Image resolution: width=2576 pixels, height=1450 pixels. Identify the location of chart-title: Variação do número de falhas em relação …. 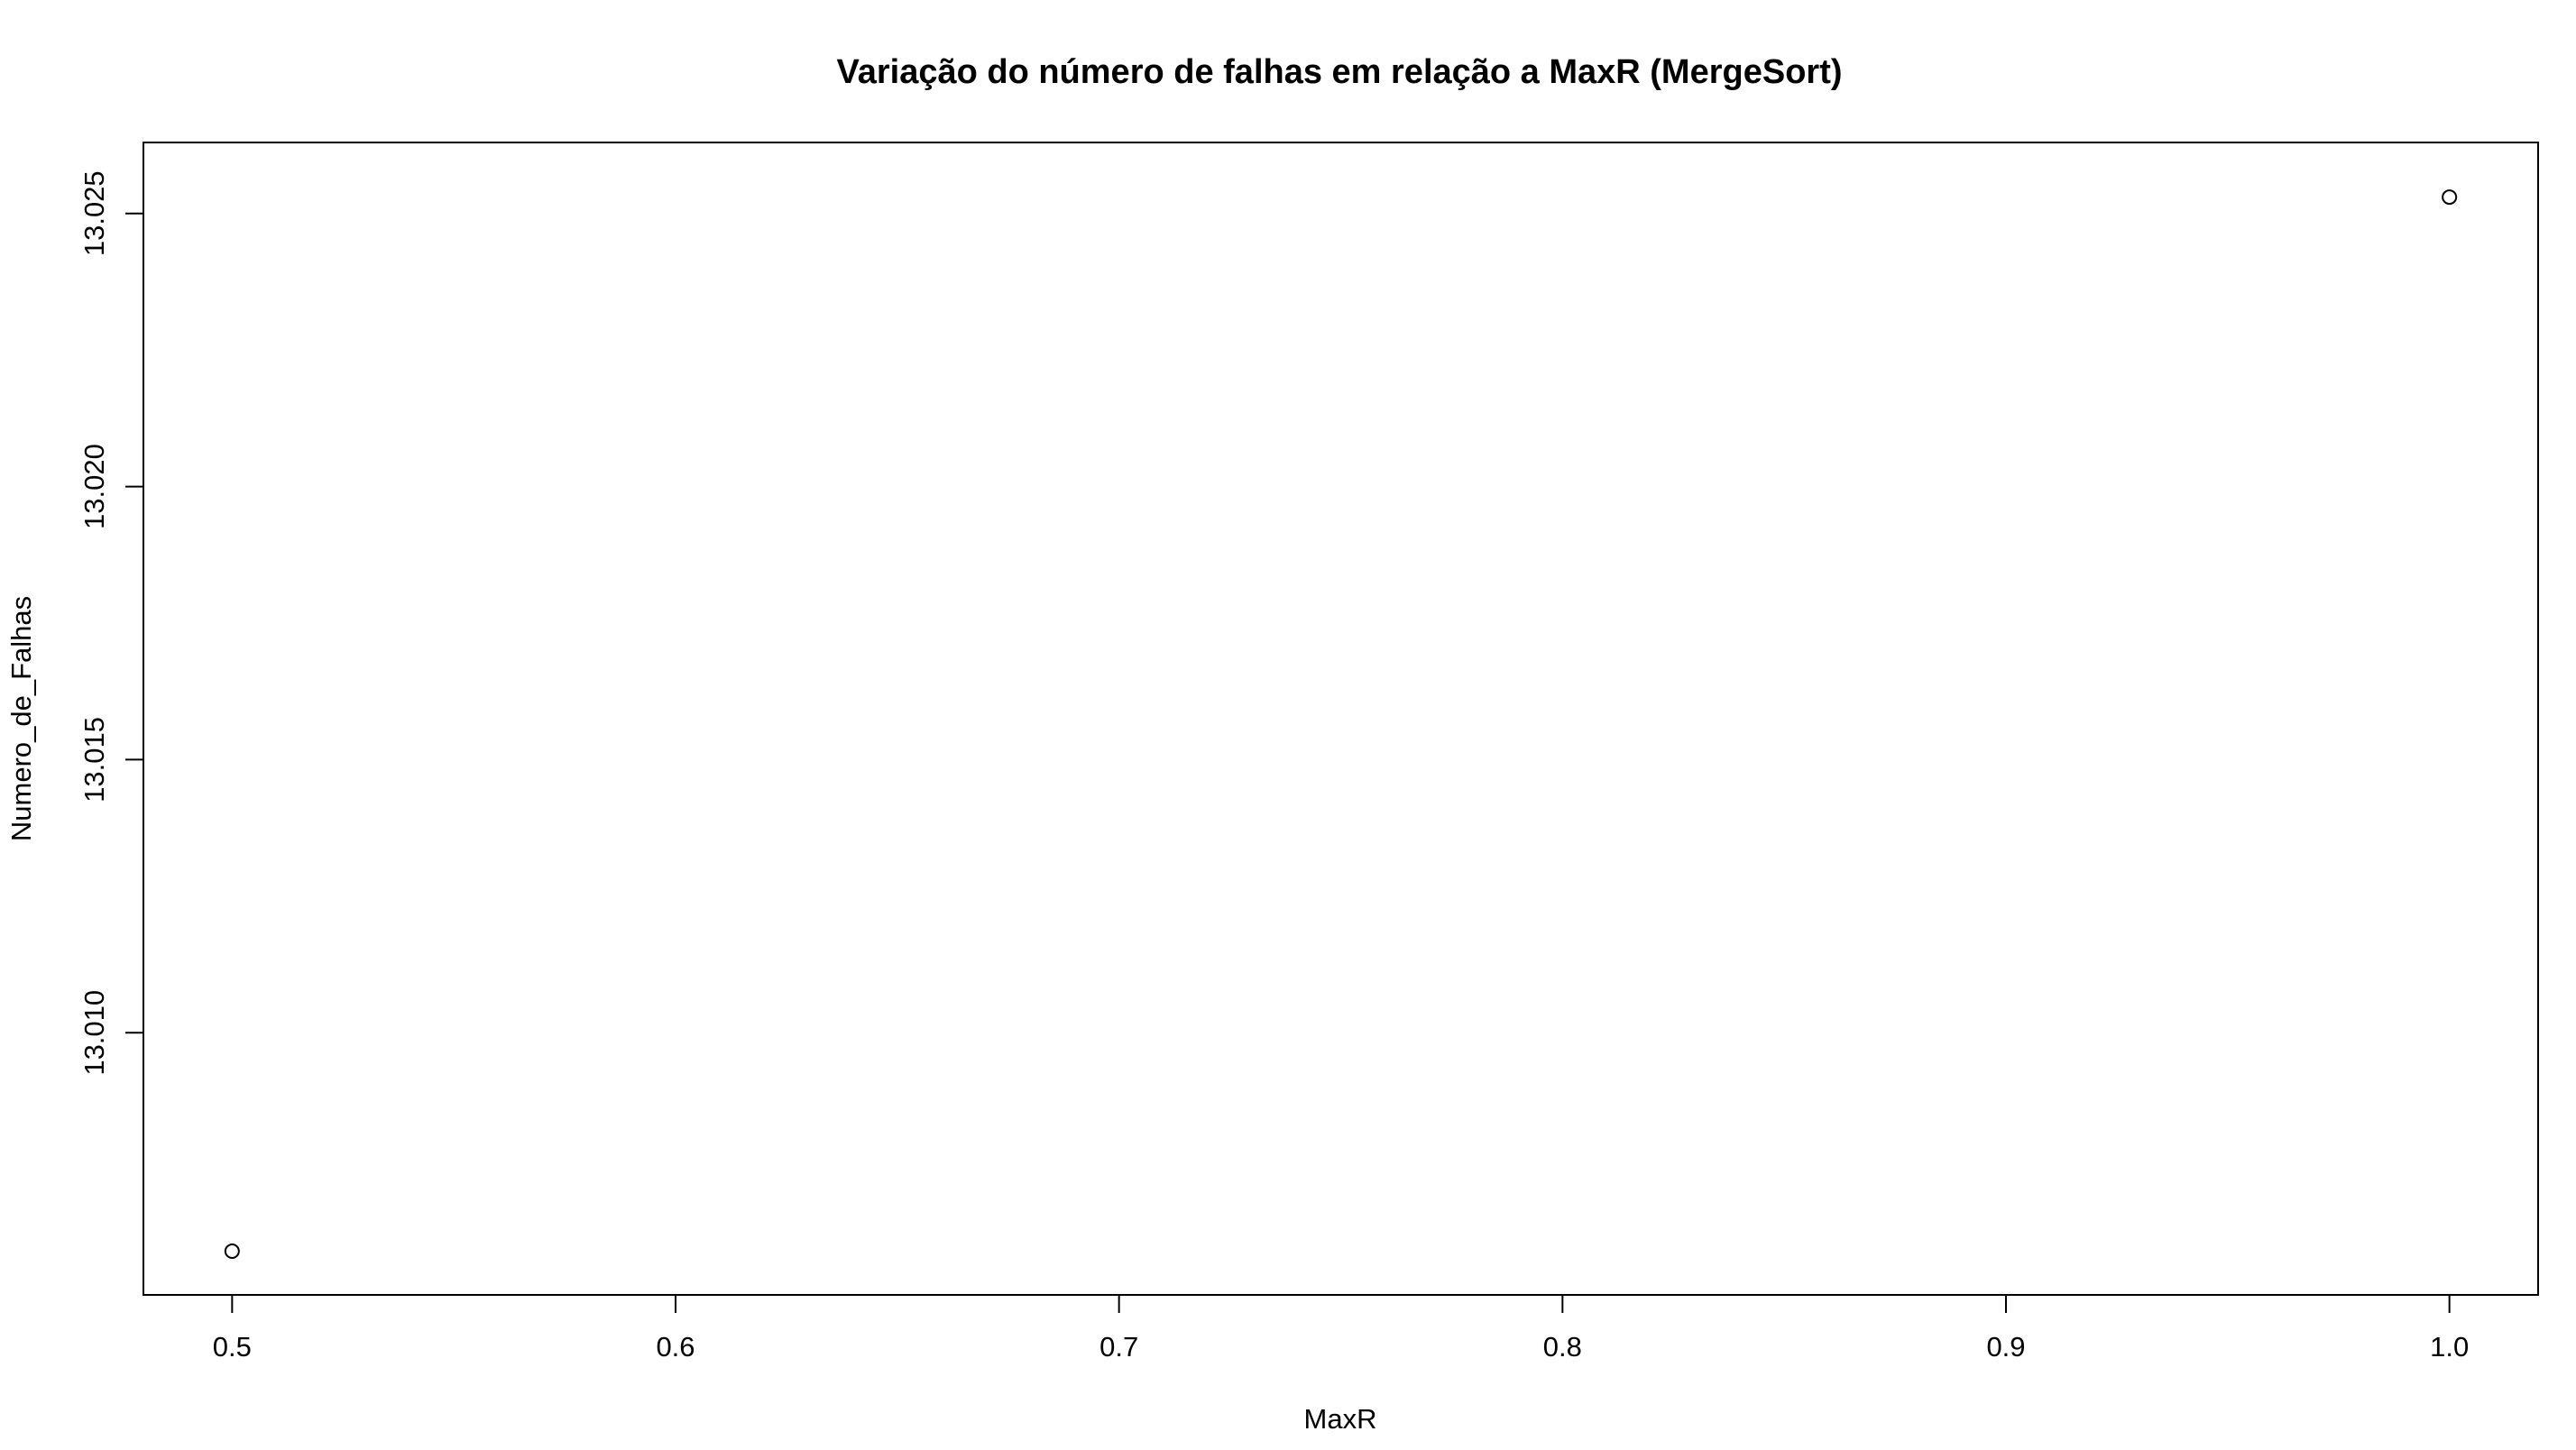
(1339, 72).